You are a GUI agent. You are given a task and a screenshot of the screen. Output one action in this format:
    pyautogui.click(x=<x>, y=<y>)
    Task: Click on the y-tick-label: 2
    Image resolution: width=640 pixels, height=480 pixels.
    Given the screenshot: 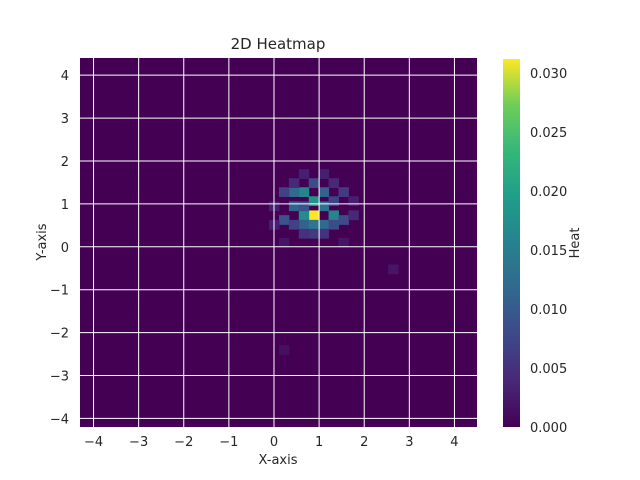 What is the action you would take?
    pyautogui.click(x=65, y=162)
    